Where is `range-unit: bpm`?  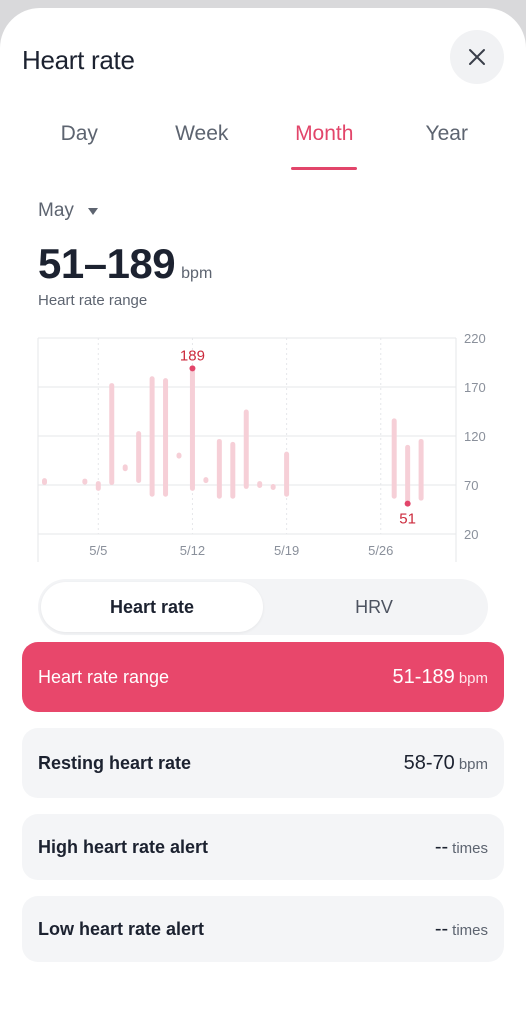 range-unit: bpm is located at coordinates (197, 273).